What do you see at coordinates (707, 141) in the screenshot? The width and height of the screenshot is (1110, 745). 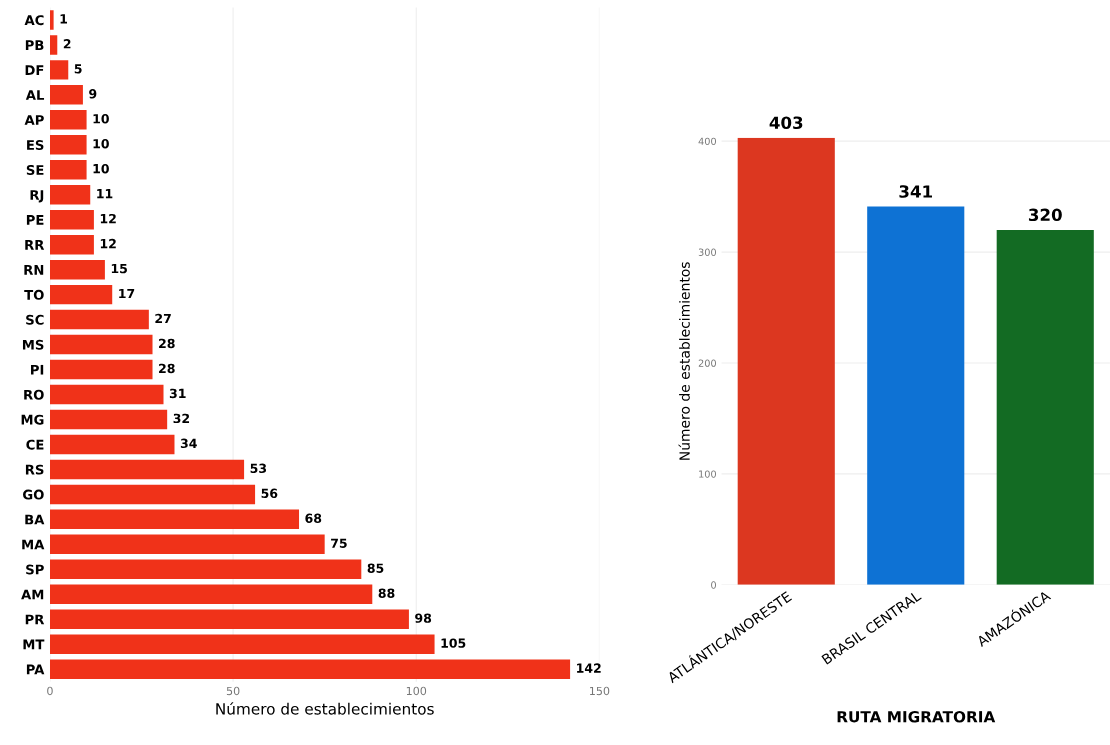 I see `y-tick-label: 400` at bounding box center [707, 141].